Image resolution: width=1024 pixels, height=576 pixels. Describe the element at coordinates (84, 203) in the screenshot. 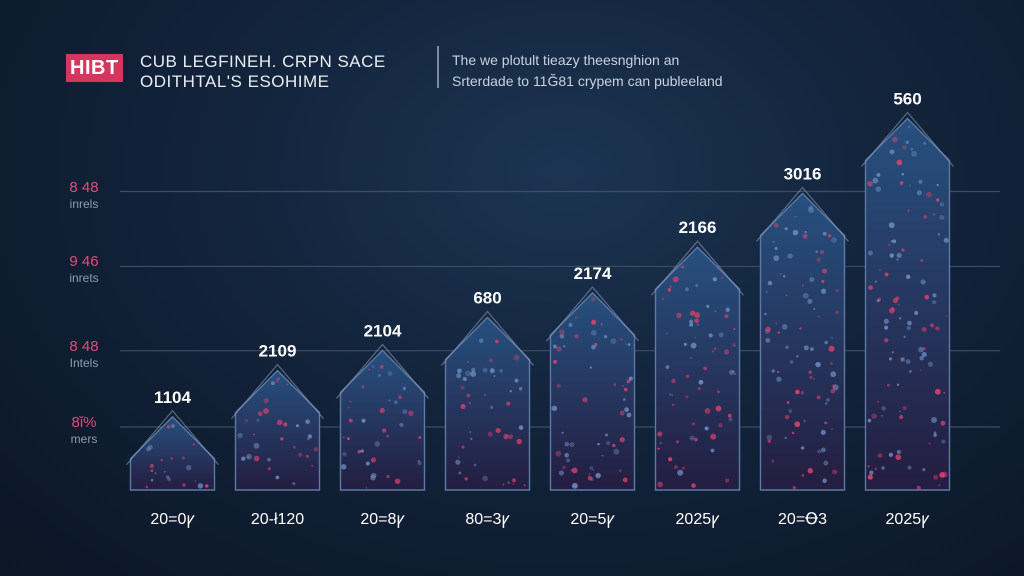

I see `y-tick-unit: inrels` at that location.